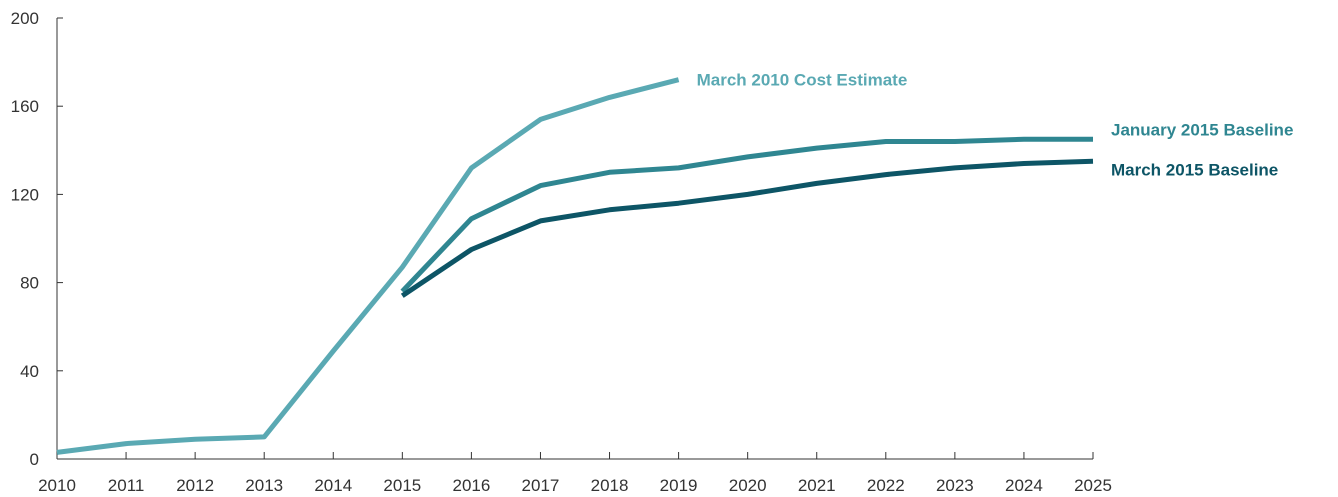 The image size is (1338, 497). I want to click on y-tick-label: 0, so click(34, 459).